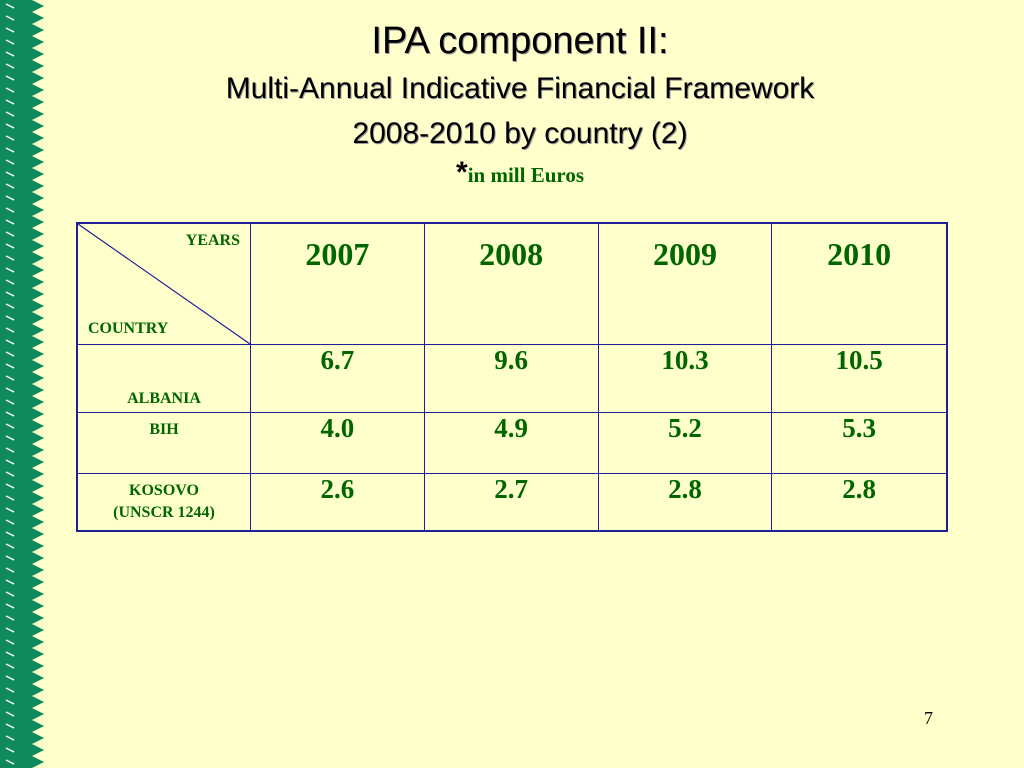  What do you see at coordinates (163, 378) in the screenshot?
I see `country-cell-albania: ALBANIA` at bounding box center [163, 378].